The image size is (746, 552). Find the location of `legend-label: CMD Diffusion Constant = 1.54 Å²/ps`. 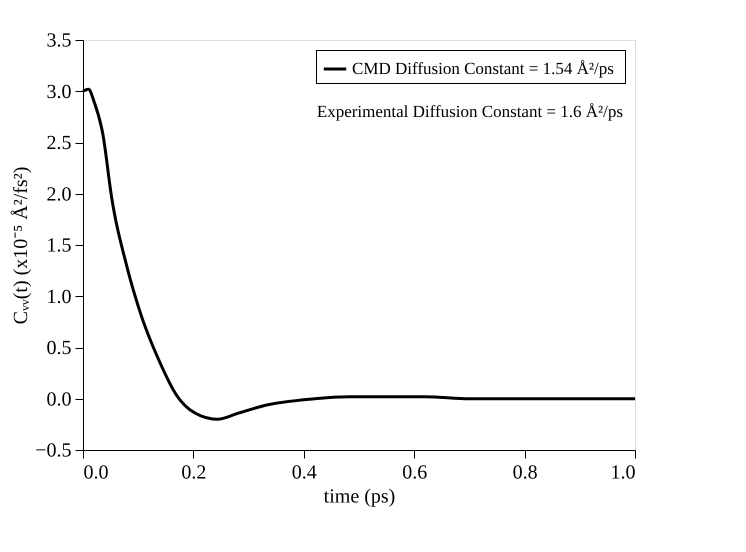

legend-label: CMD Diffusion Constant = 1.54 Å²/ps is located at coordinates (483, 68).